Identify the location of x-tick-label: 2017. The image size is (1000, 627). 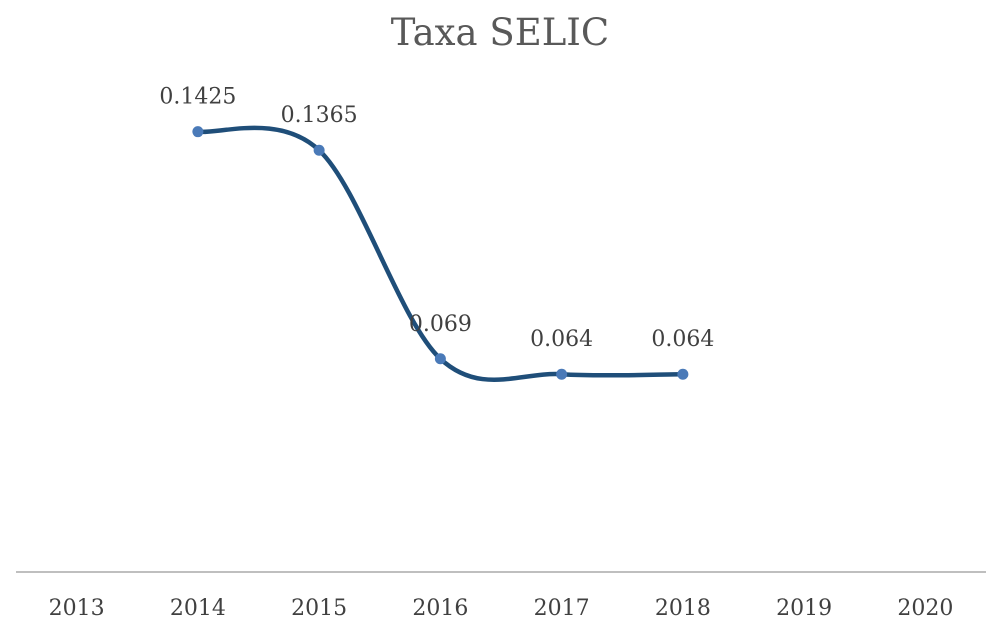
(562, 608).